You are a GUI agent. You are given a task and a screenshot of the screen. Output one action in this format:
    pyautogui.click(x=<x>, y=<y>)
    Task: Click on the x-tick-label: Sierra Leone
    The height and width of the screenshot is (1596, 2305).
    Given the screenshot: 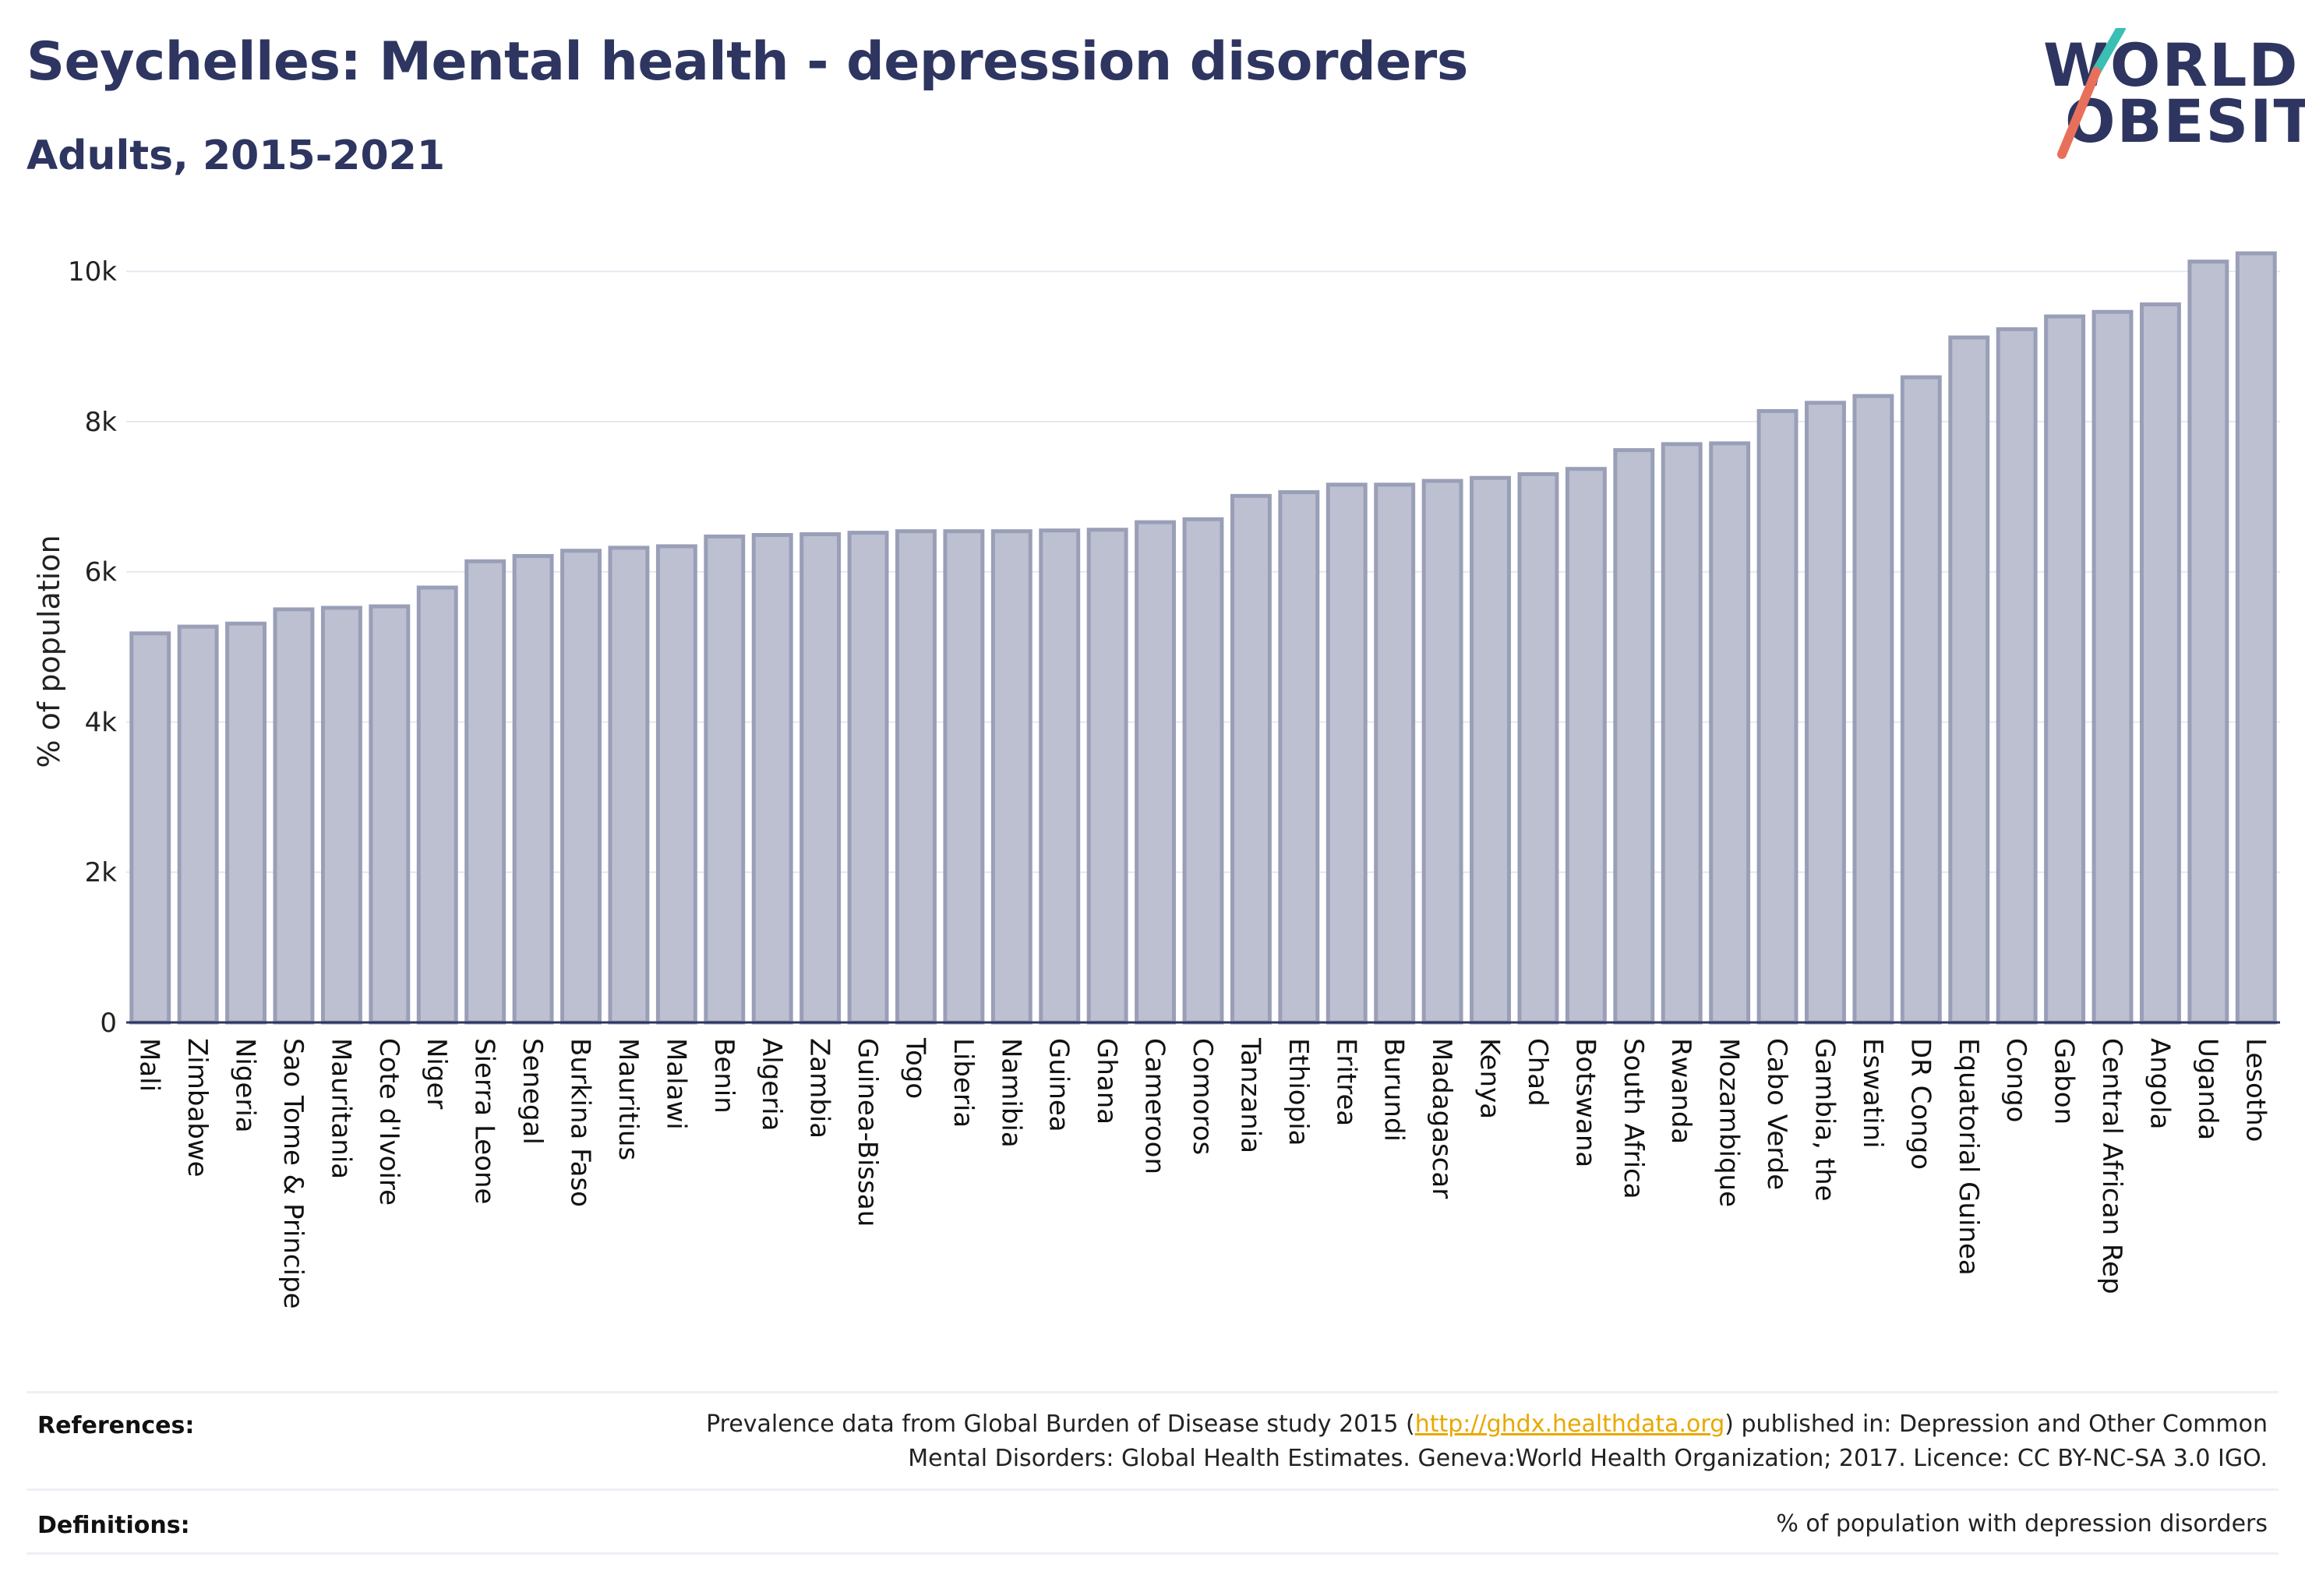 What is the action you would take?
    pyautogui.click(x=485, y=1121)
    